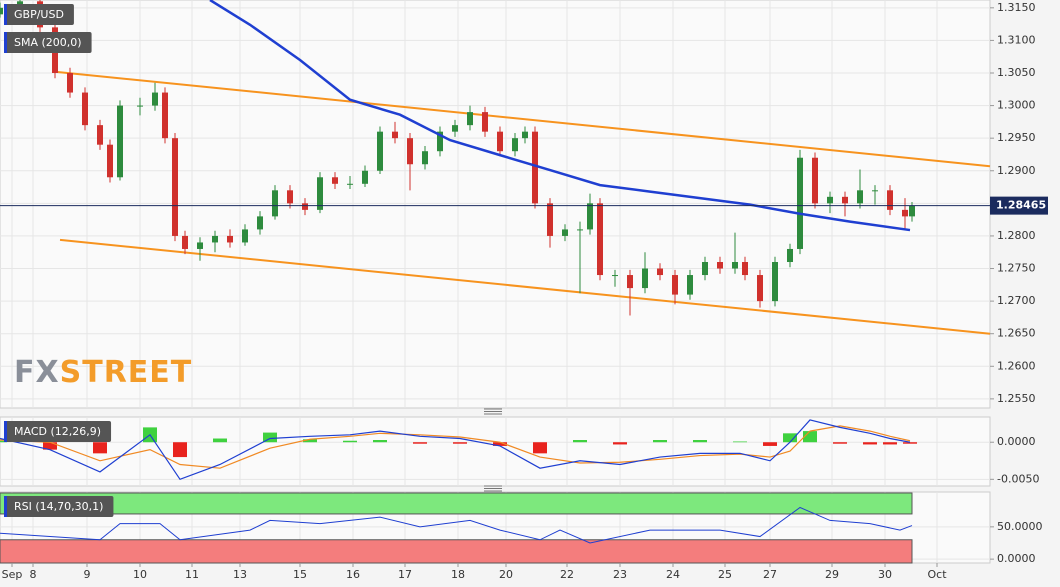 Image resolution: width=1060 pixels, height=587 pixels. I want to click on y-tick-label: 1.3050, so click(1016, 72).